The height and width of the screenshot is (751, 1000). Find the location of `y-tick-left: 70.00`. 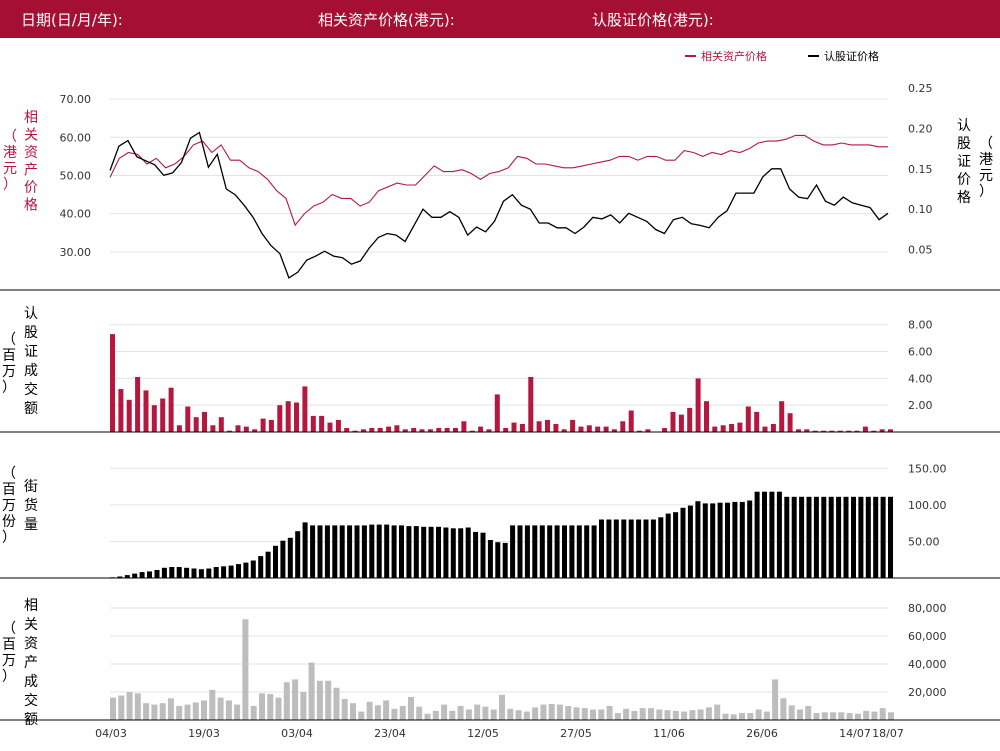

y-tick-left: 70.00 is located at coordinates (76, 99).